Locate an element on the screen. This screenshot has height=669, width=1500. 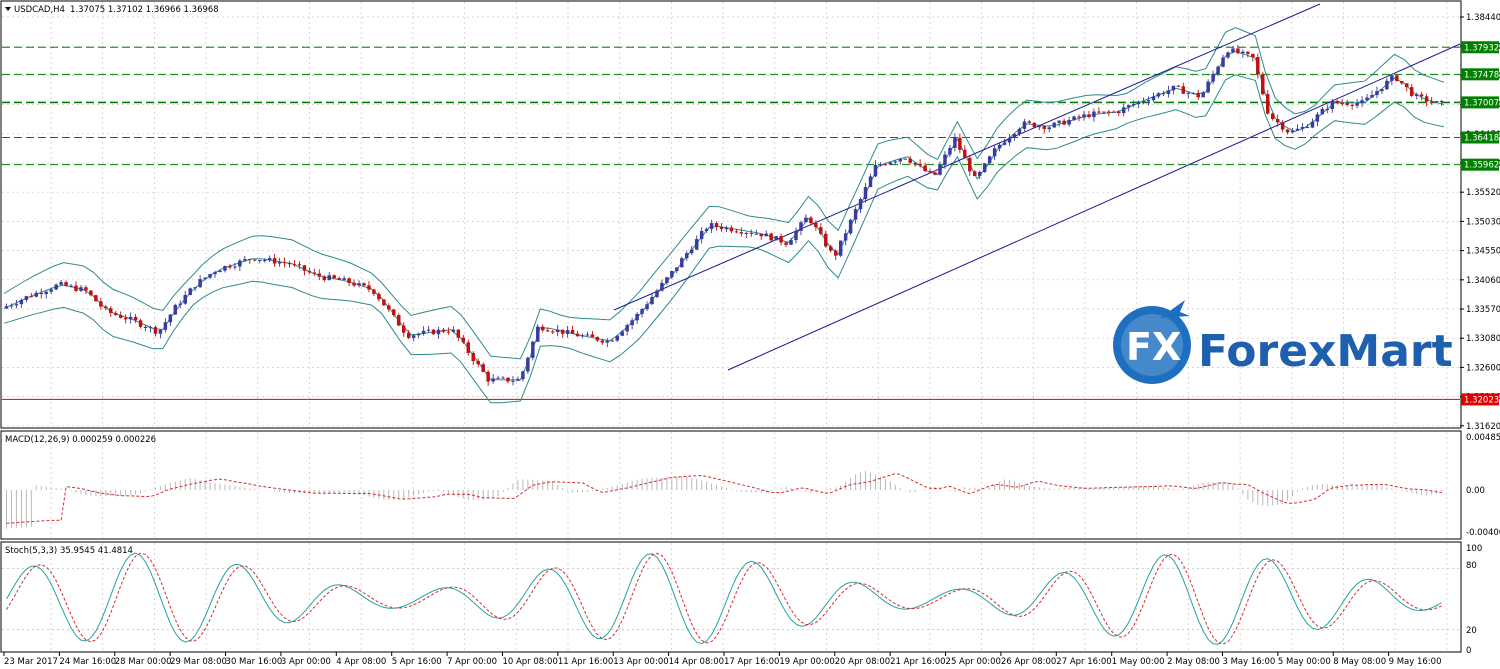
time-label: 20 Apr 08:00 is located at coordinates (862, 662).